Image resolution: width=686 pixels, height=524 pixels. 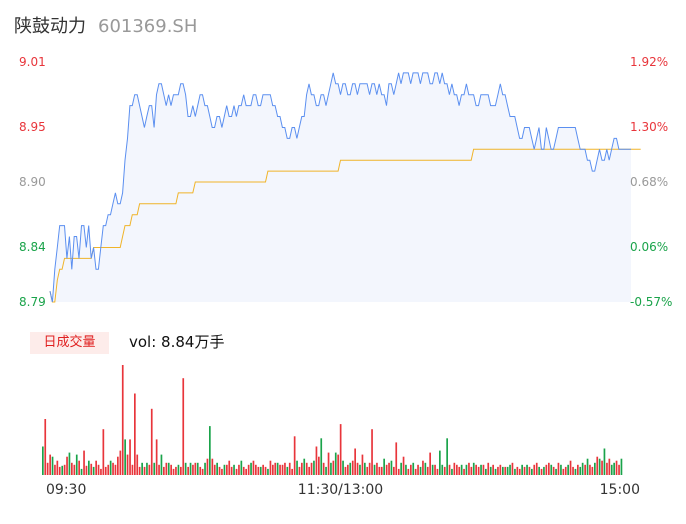 I want to click on stock-name: 陕鼓动力, so click(x=50, y=26).